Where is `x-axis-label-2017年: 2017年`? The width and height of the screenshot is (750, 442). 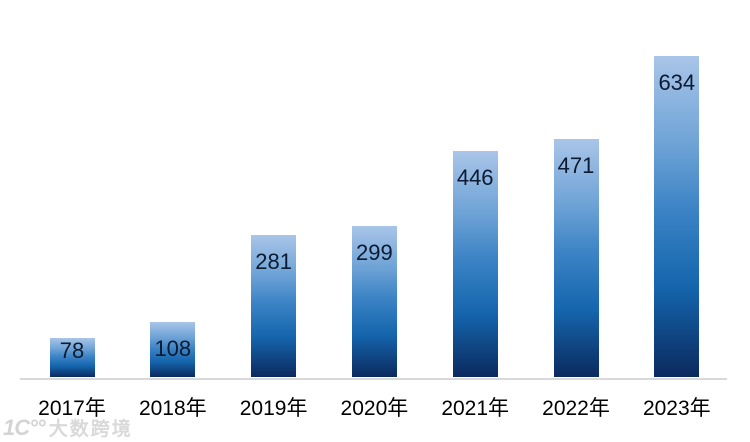 x-axis-label-2017年: 2017年 is located at coordinates (72, 408).